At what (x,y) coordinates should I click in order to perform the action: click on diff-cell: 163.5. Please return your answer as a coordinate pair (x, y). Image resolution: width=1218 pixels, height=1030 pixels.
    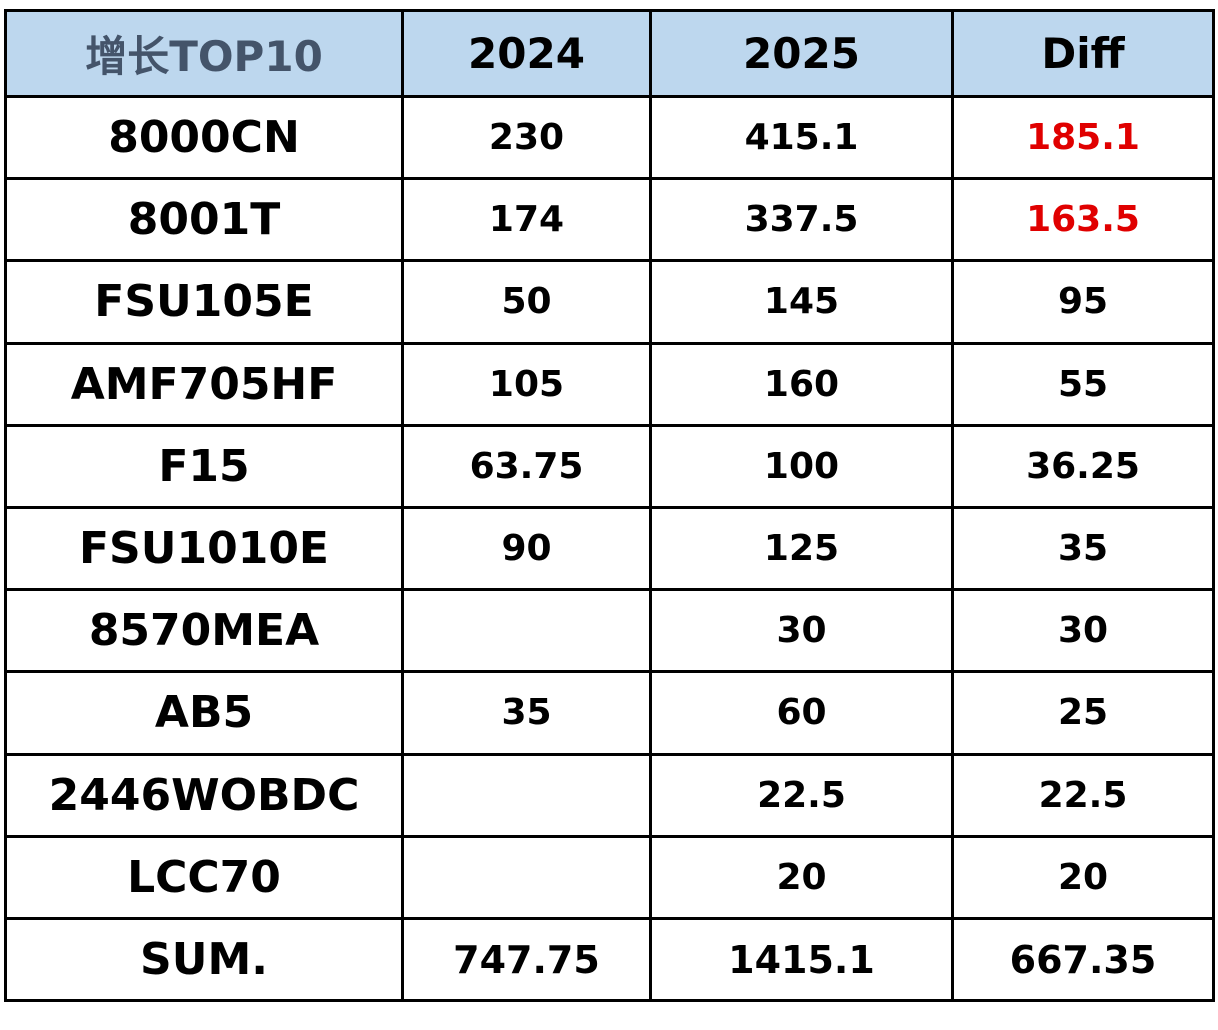
    Looking at the image, I should click on (1083, 220).